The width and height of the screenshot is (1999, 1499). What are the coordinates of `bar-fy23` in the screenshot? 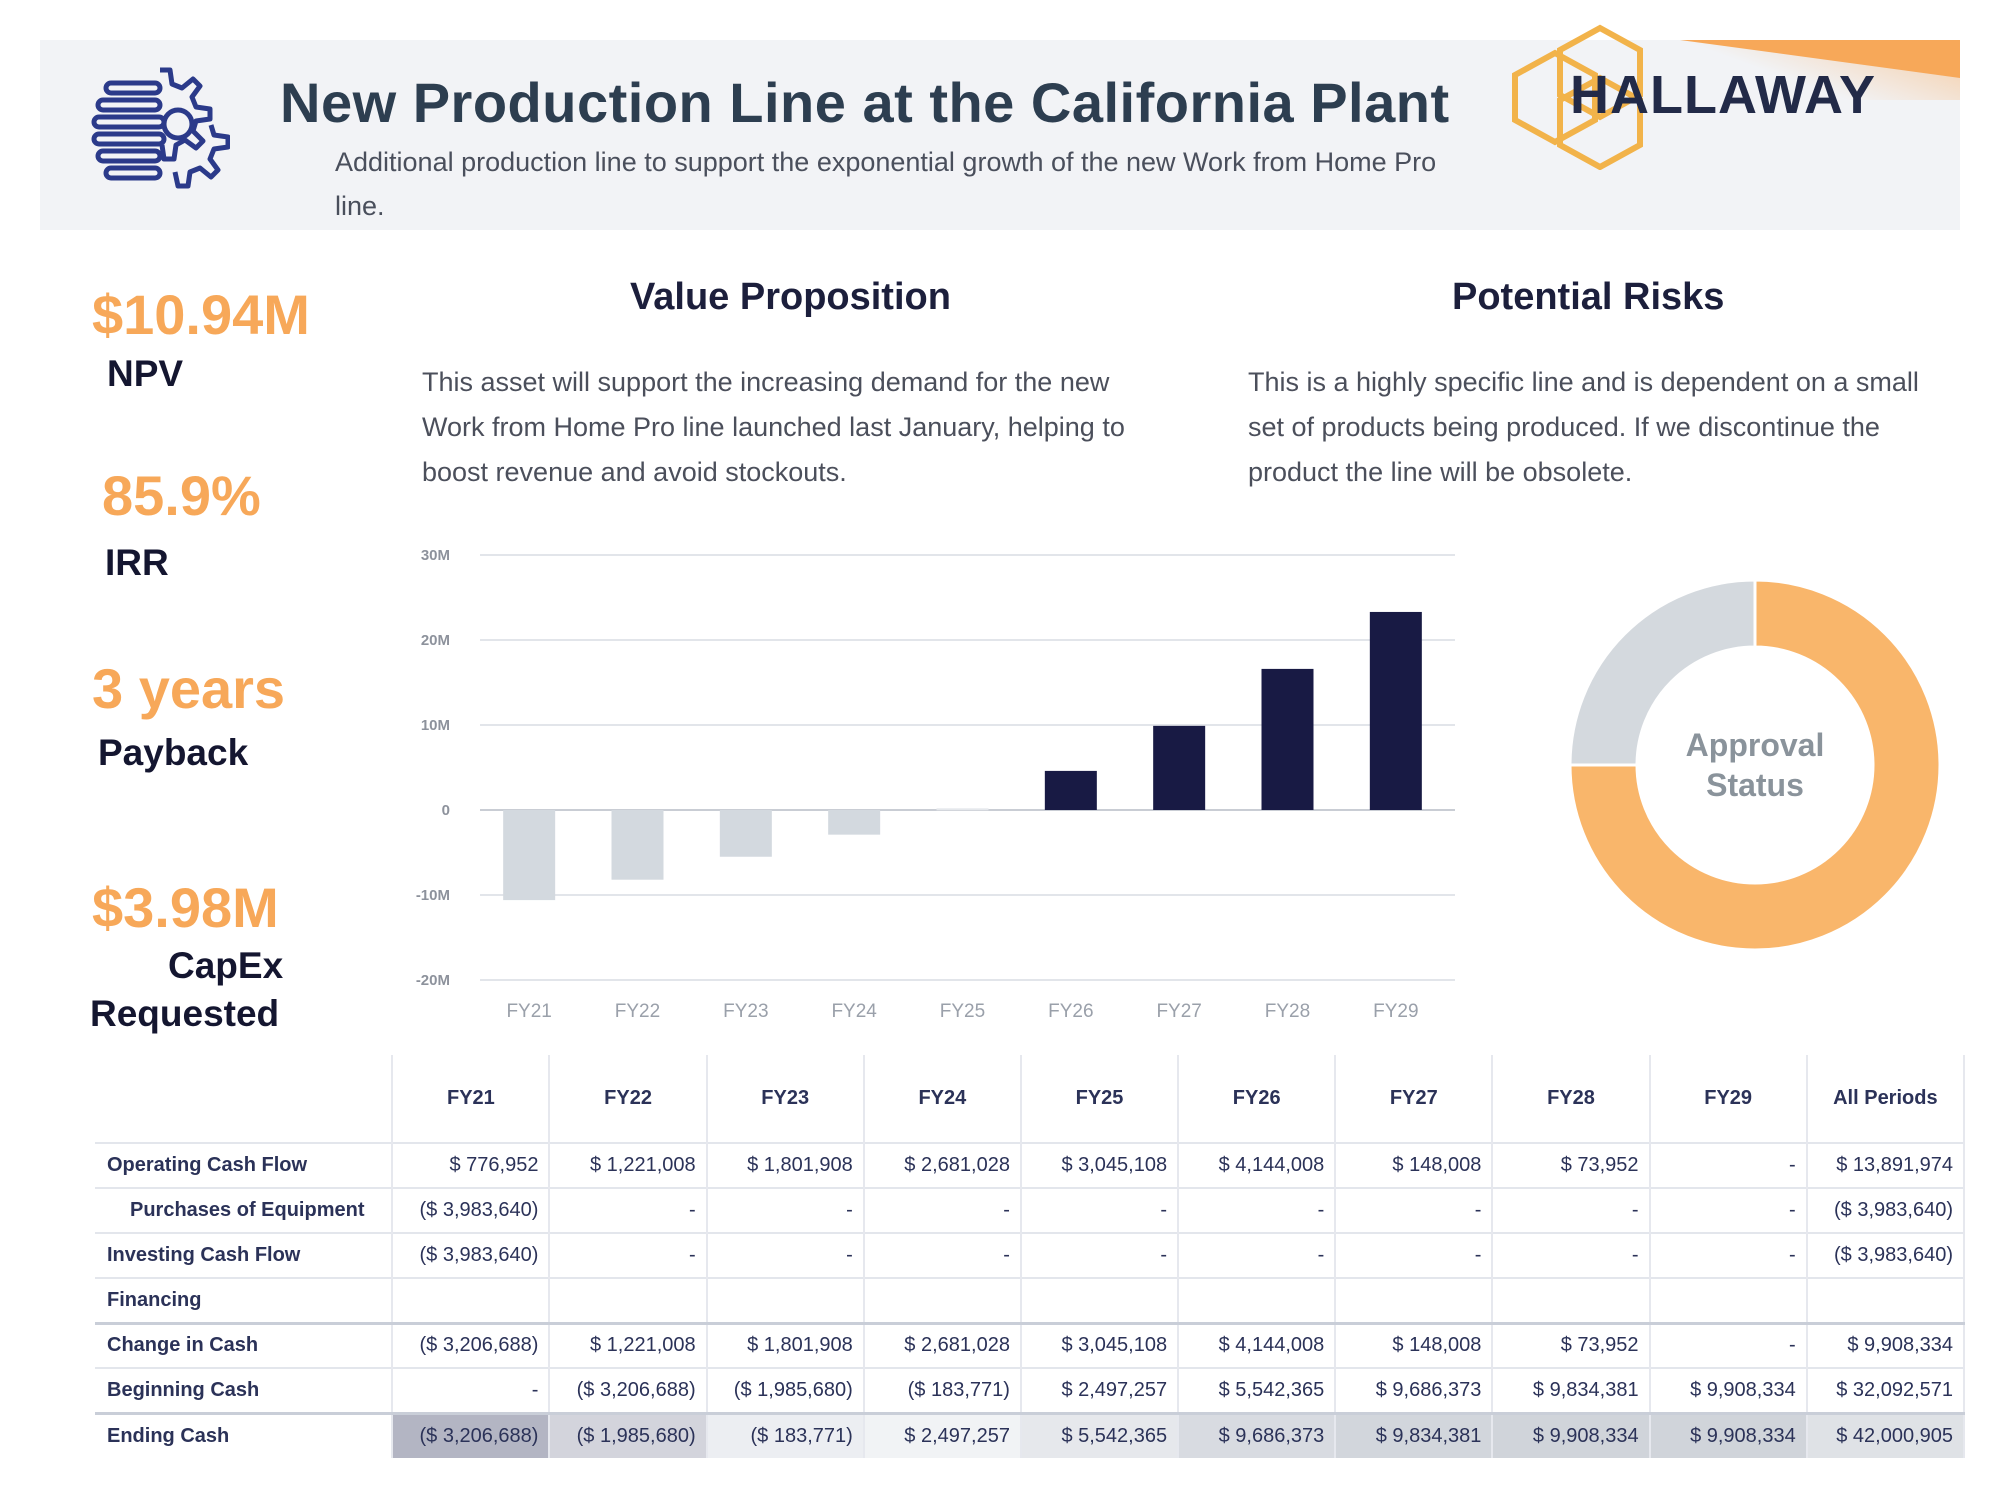 It's located at (745, 833).